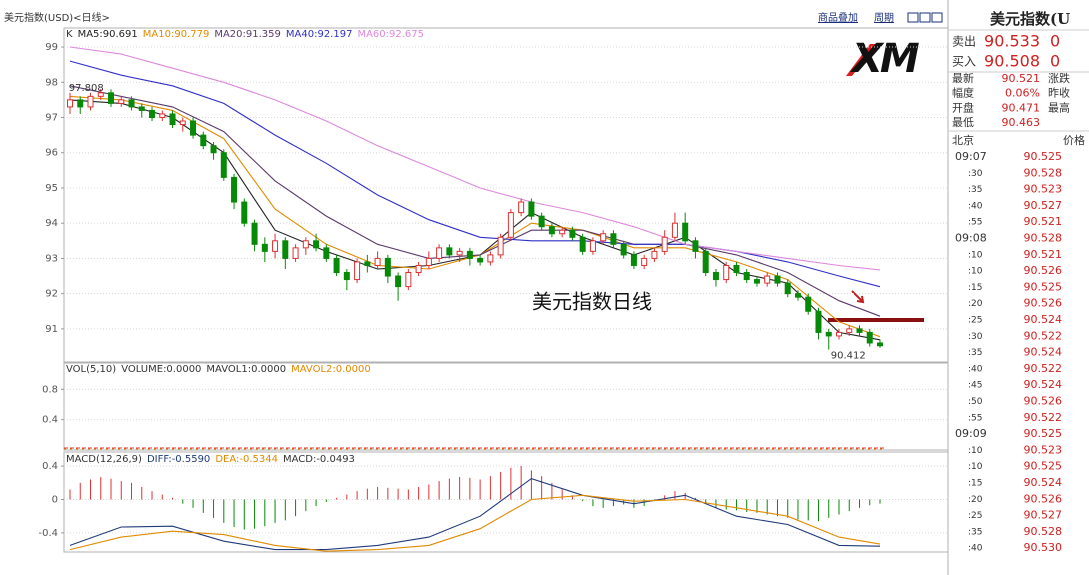  What do you see at coordinates (1043, 515) in the screenshot?
I see `tick-price: 90.527` at bounding box center [1043, 515].